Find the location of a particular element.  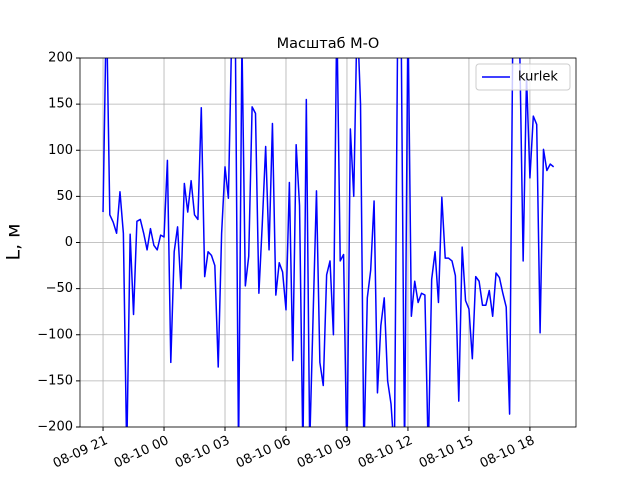

y-tick-label: 0 is located at coordinates (69, 242).